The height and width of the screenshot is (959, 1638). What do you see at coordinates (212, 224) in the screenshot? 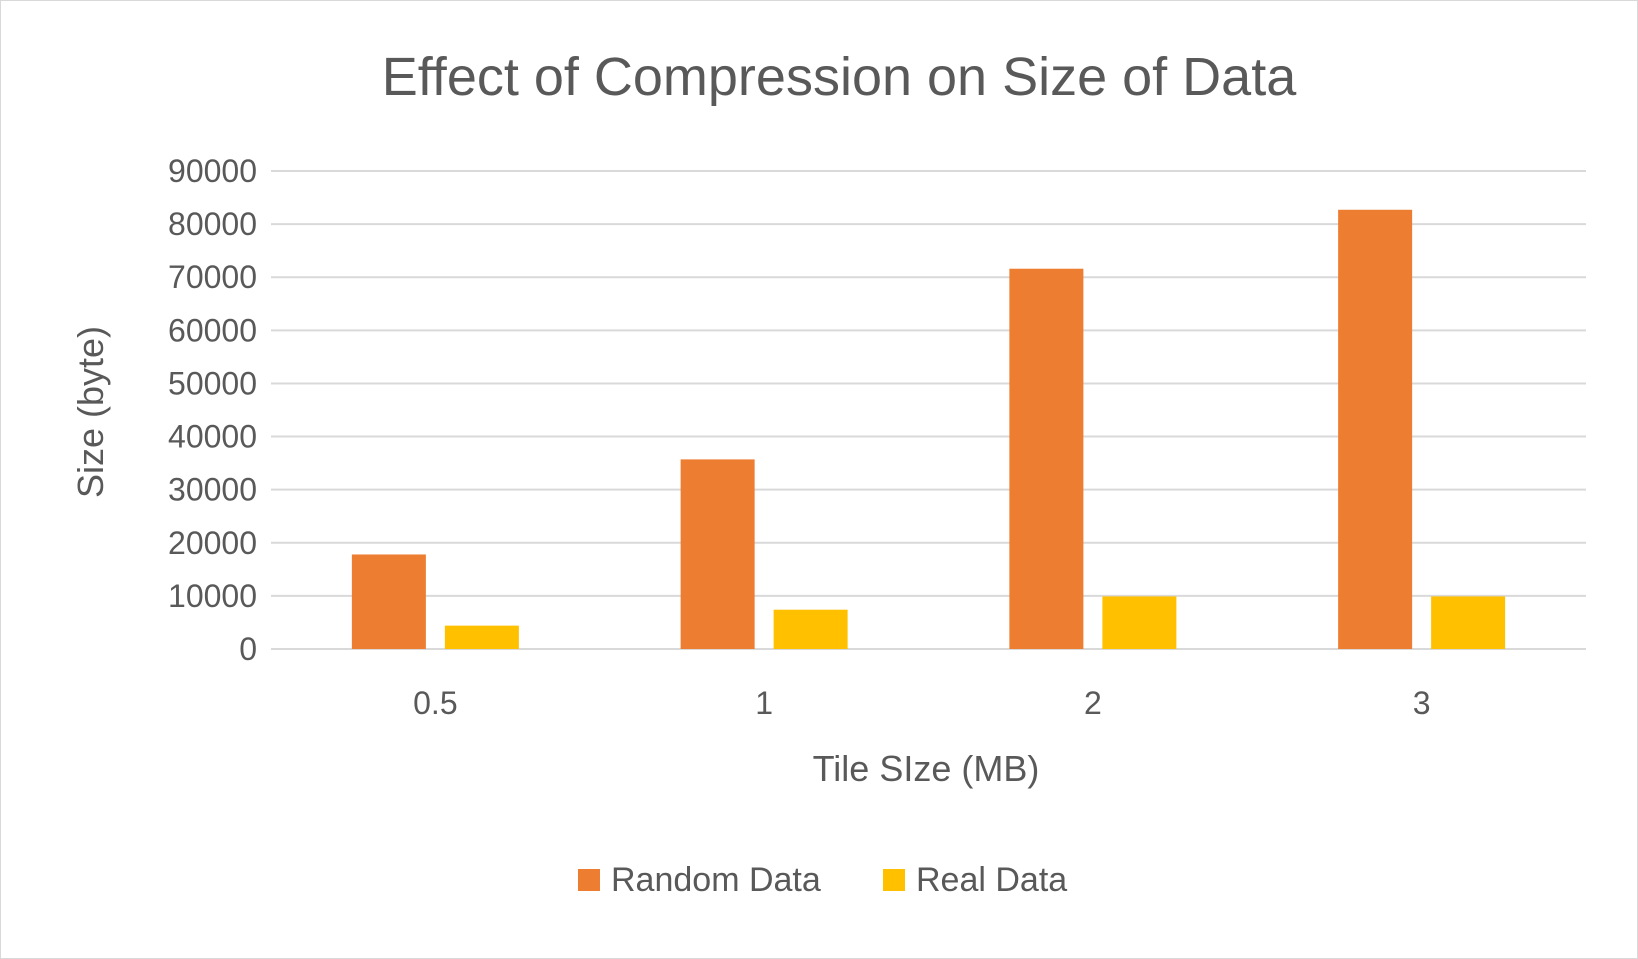
I see `y-tick-label: 80000` at bounding box center [212, 224].